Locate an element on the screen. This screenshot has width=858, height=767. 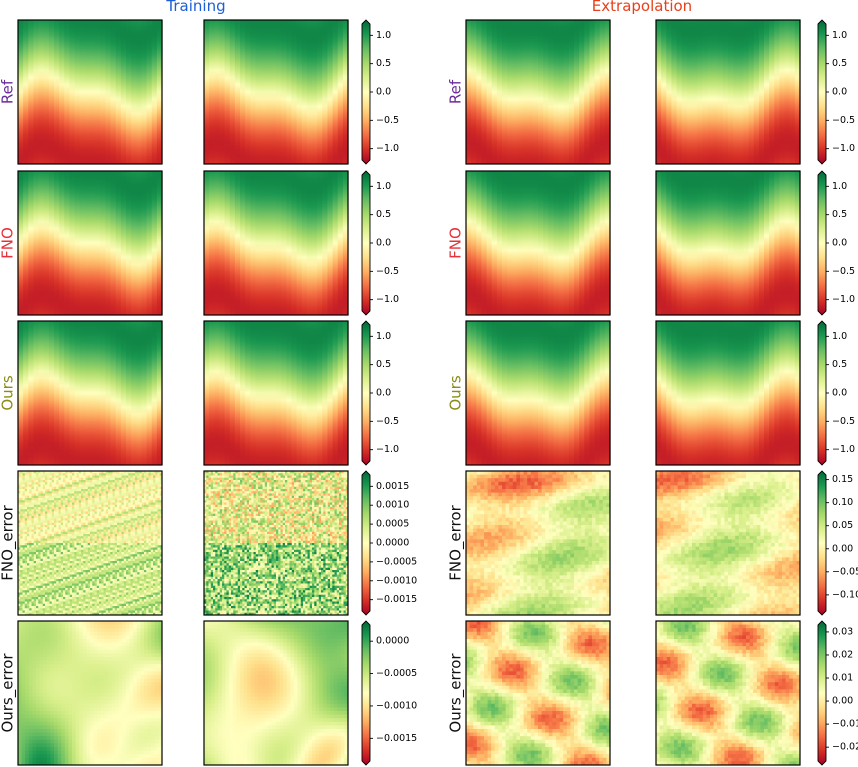
panel-r1-c3 is located at coordinates (728, 243).